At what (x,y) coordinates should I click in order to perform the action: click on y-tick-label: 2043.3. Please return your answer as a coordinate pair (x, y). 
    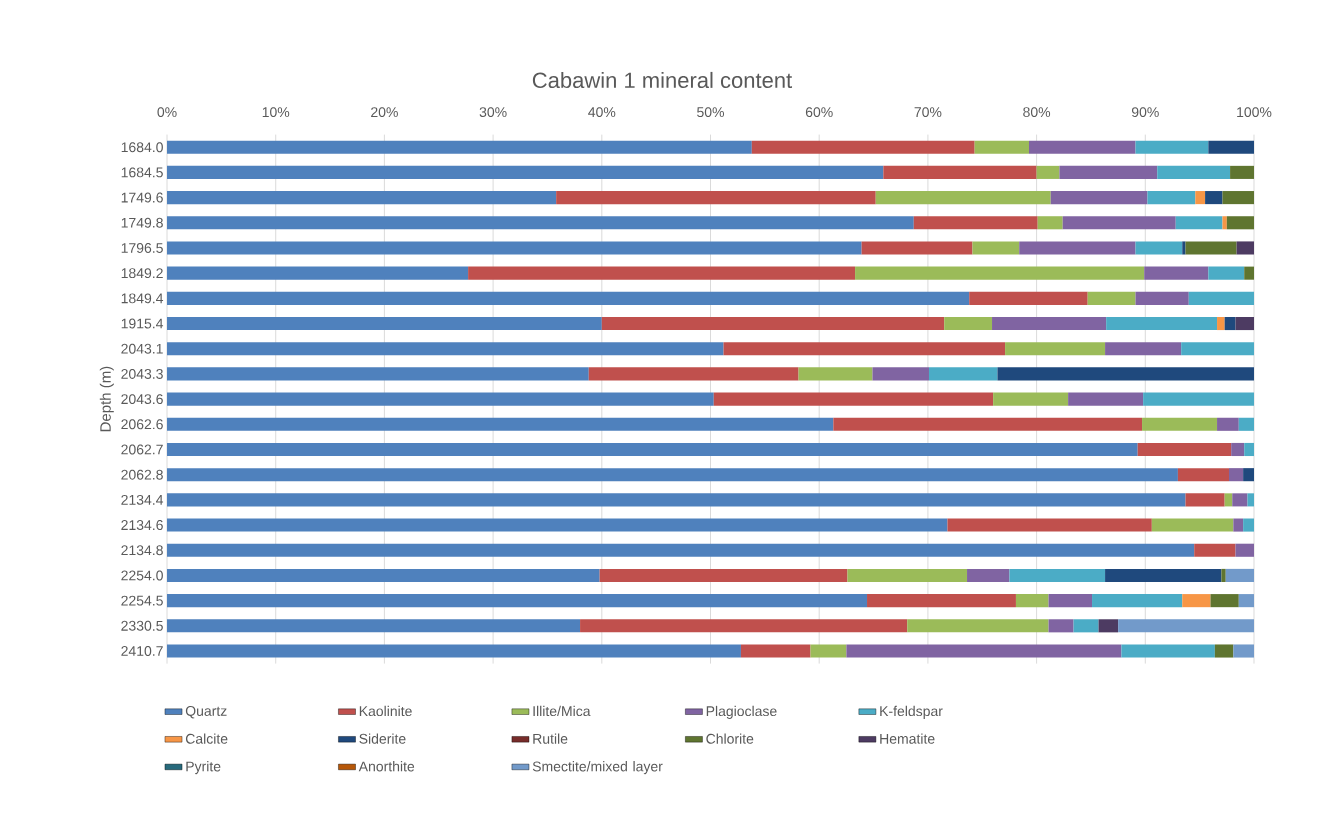
    Looking at the image, I should click on (142, 373).